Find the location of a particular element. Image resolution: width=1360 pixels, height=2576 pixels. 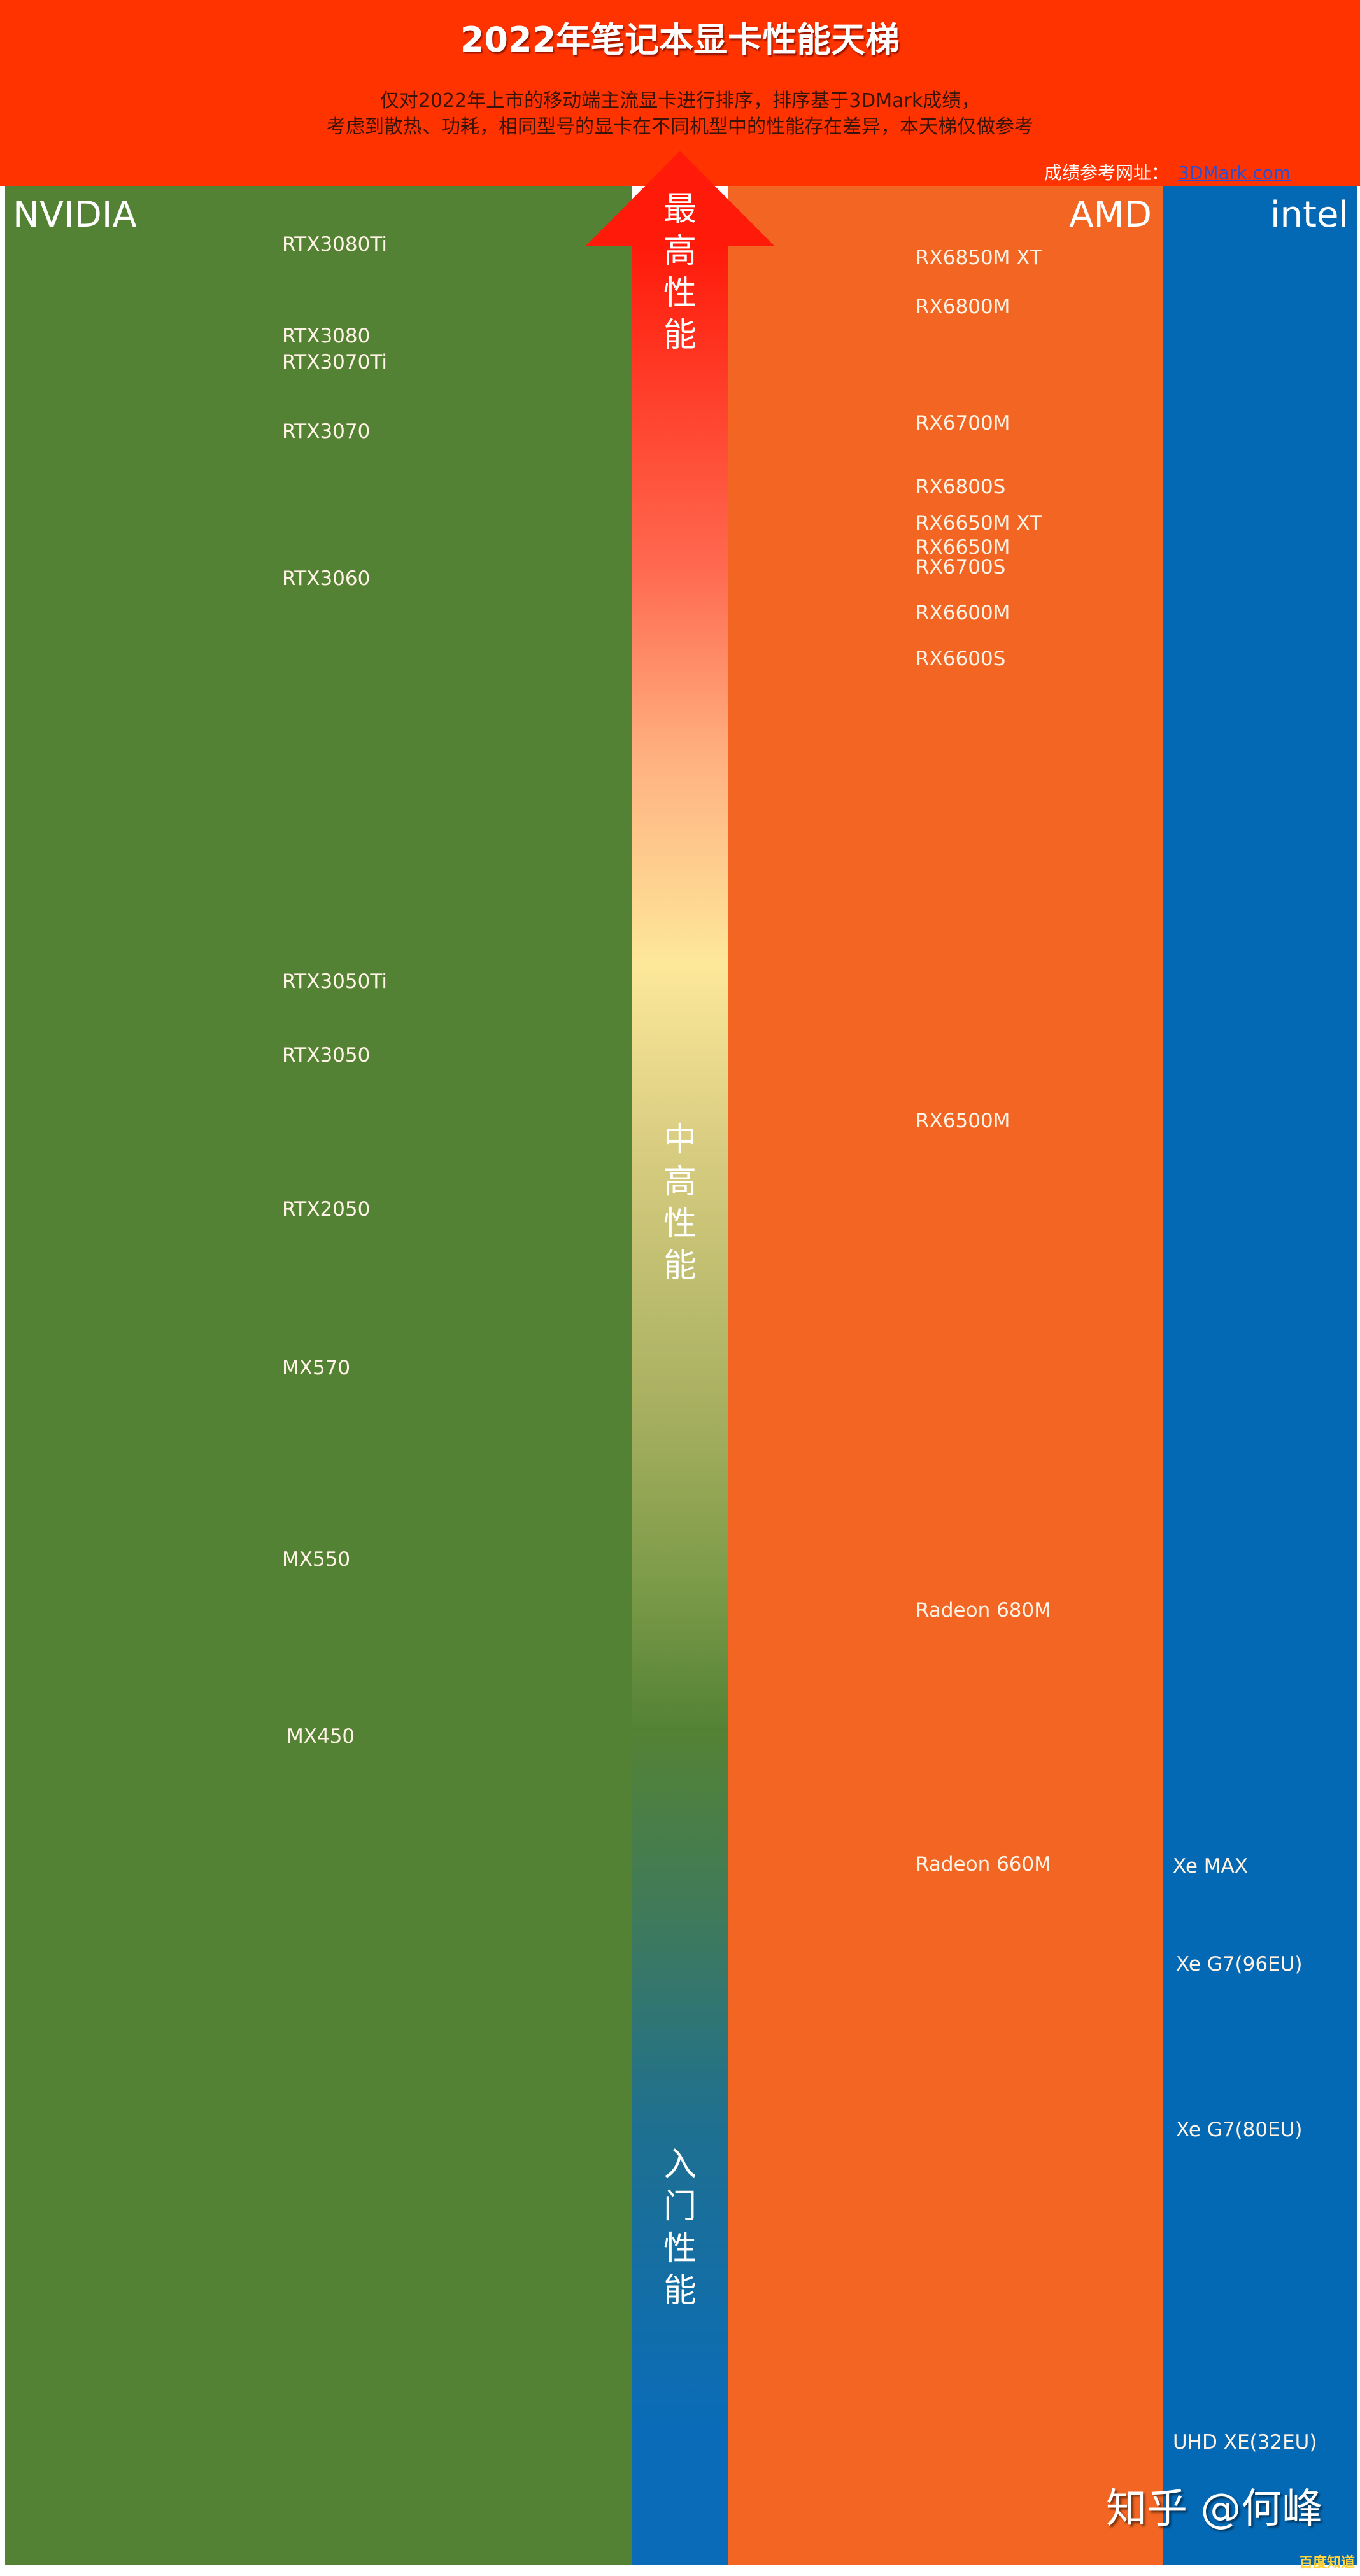

label-entry-performance: 入门性能 is located at coordinates (680, 2228).